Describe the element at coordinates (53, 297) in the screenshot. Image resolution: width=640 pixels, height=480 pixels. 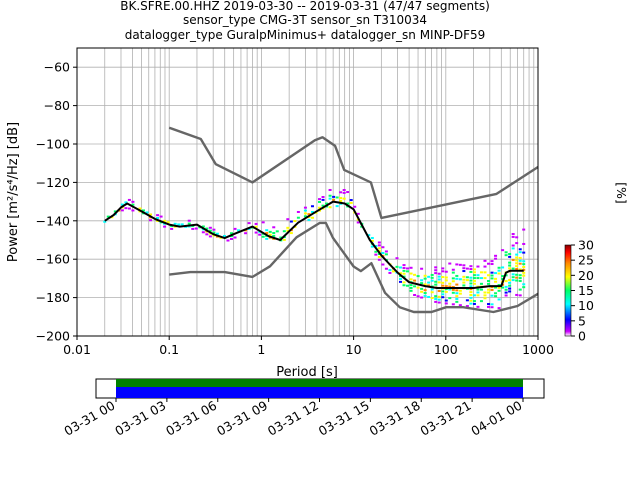
I see `y-tick-label: −180` at that location.